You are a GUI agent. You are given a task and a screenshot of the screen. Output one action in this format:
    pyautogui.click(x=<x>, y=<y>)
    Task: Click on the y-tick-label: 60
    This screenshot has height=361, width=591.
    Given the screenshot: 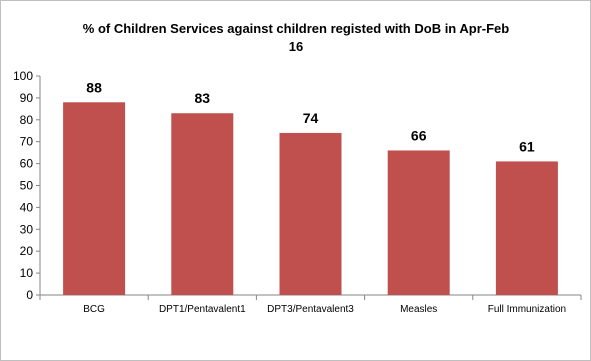 What is the action you would take?
    pyautogui.click(x=27, y=164)
    